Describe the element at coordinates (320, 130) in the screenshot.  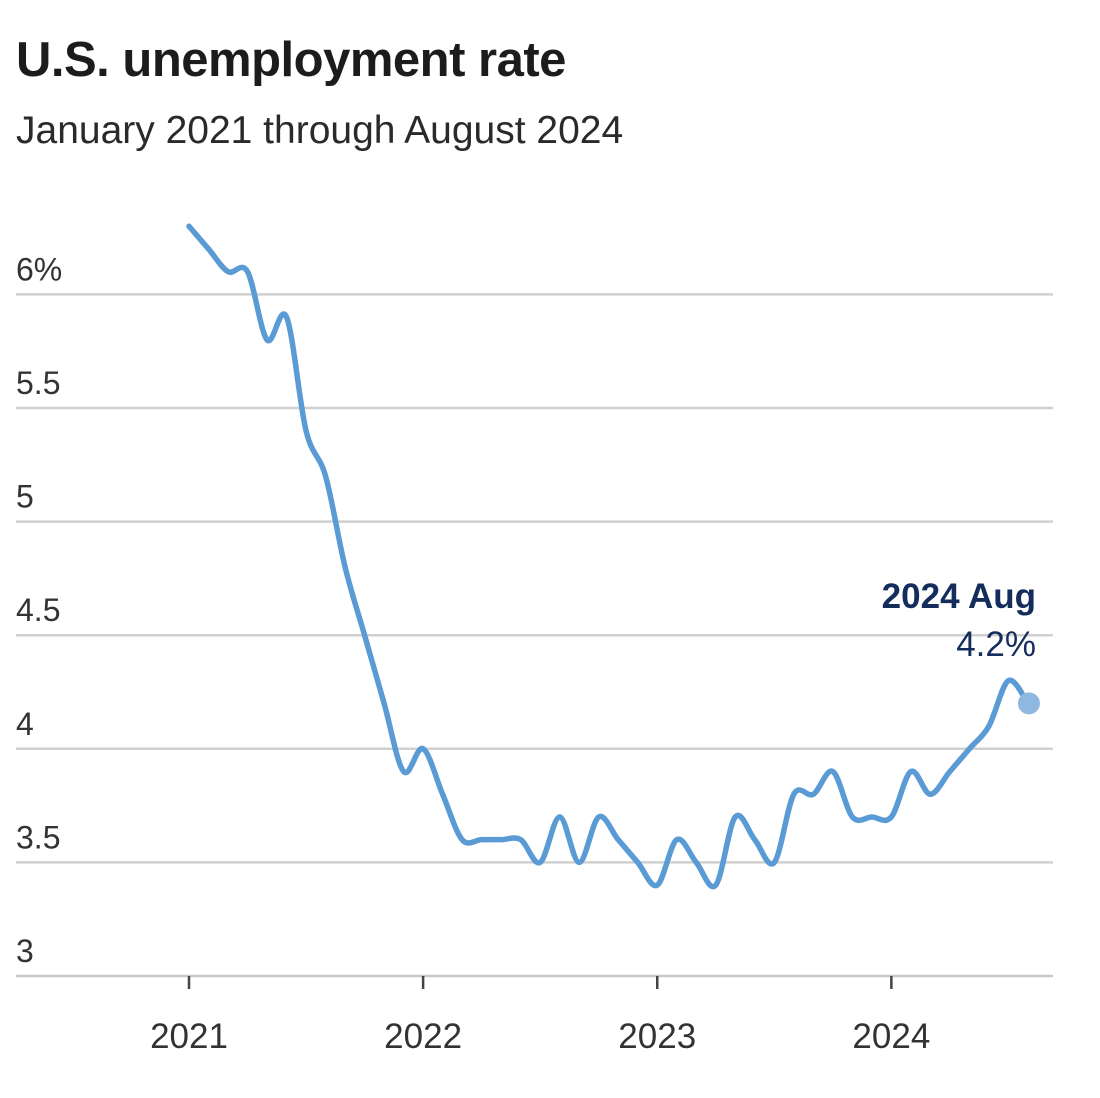
I see `chart-subtitle: January 2021 through August 2024` at that location.